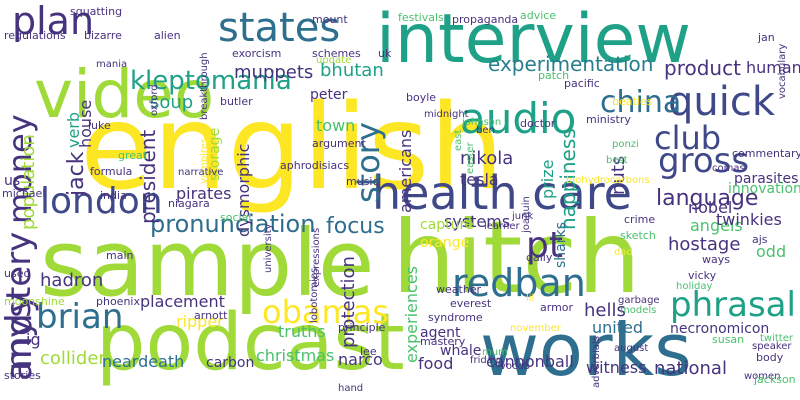 This screenshot has width=800, height=400. Describe the element at coordinates (728, 339) in the screenshot. I see `word-susan: susan` at that location.